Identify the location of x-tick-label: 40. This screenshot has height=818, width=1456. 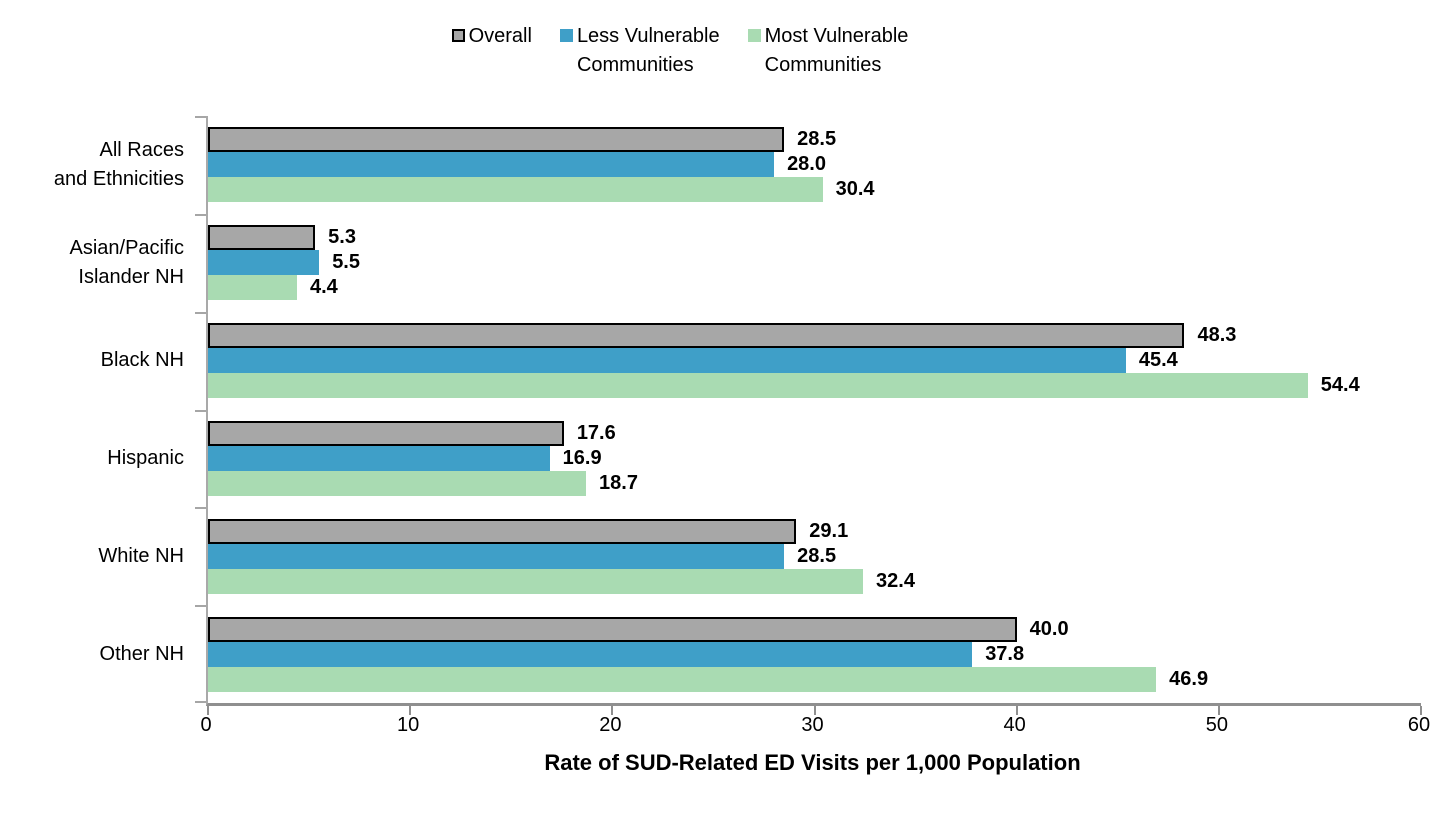
(1014, 725).